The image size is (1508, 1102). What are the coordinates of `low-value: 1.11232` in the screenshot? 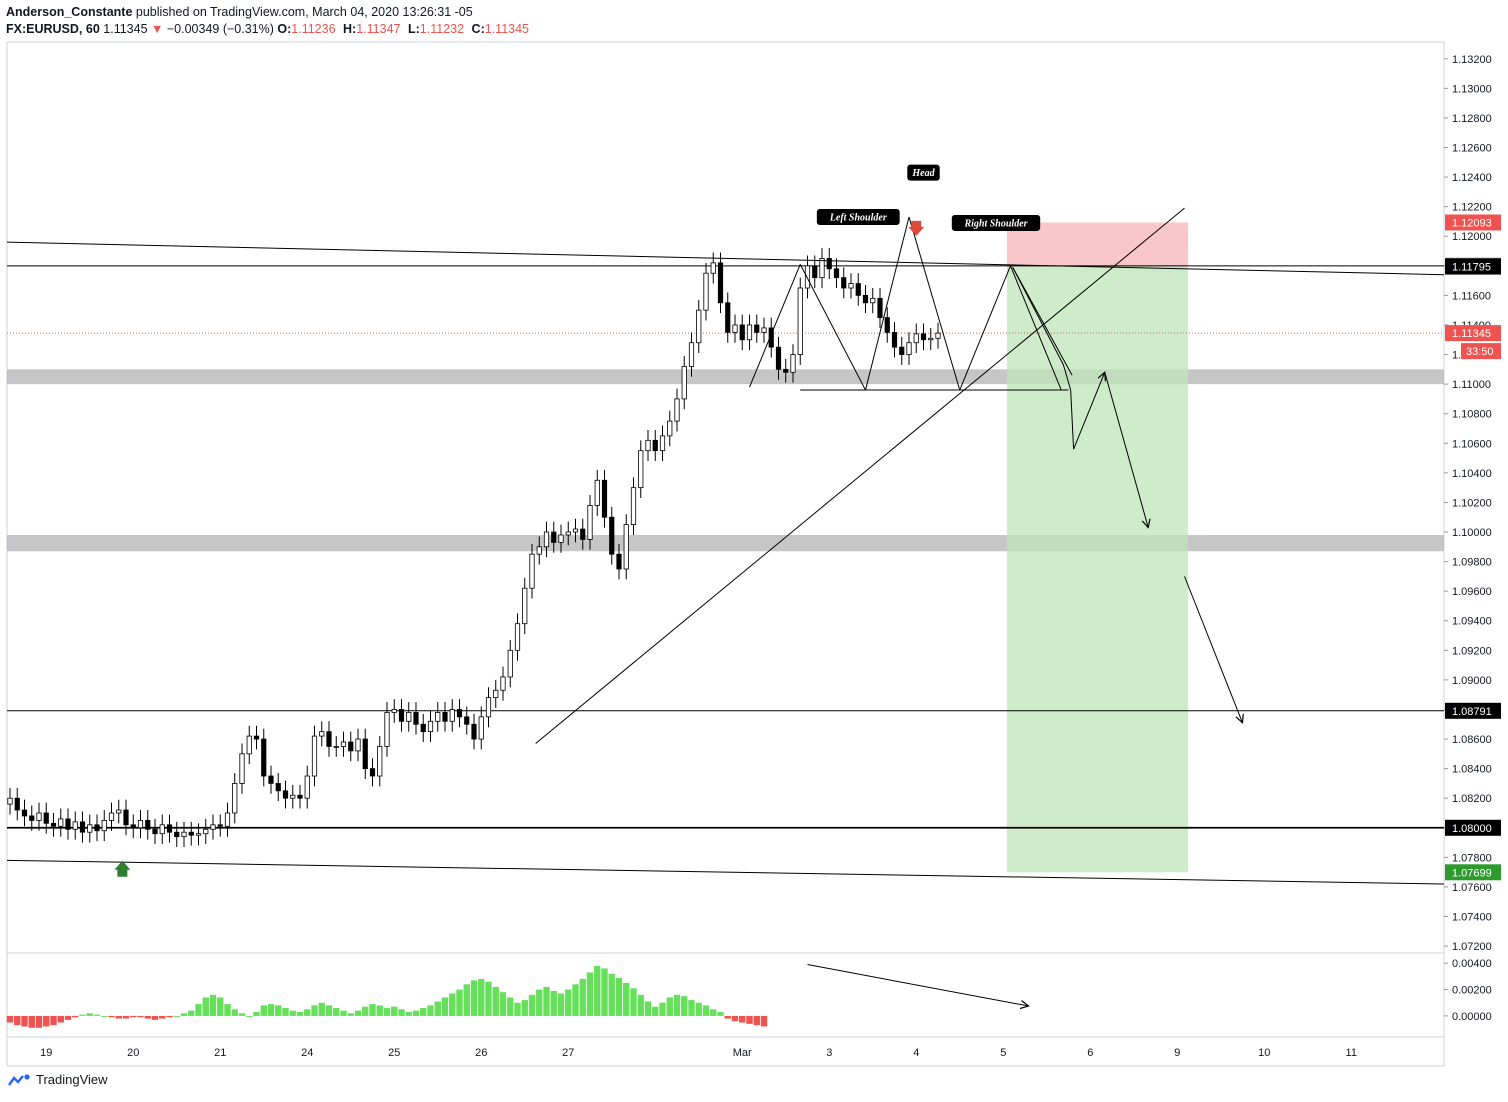 It's located at (442, 29).